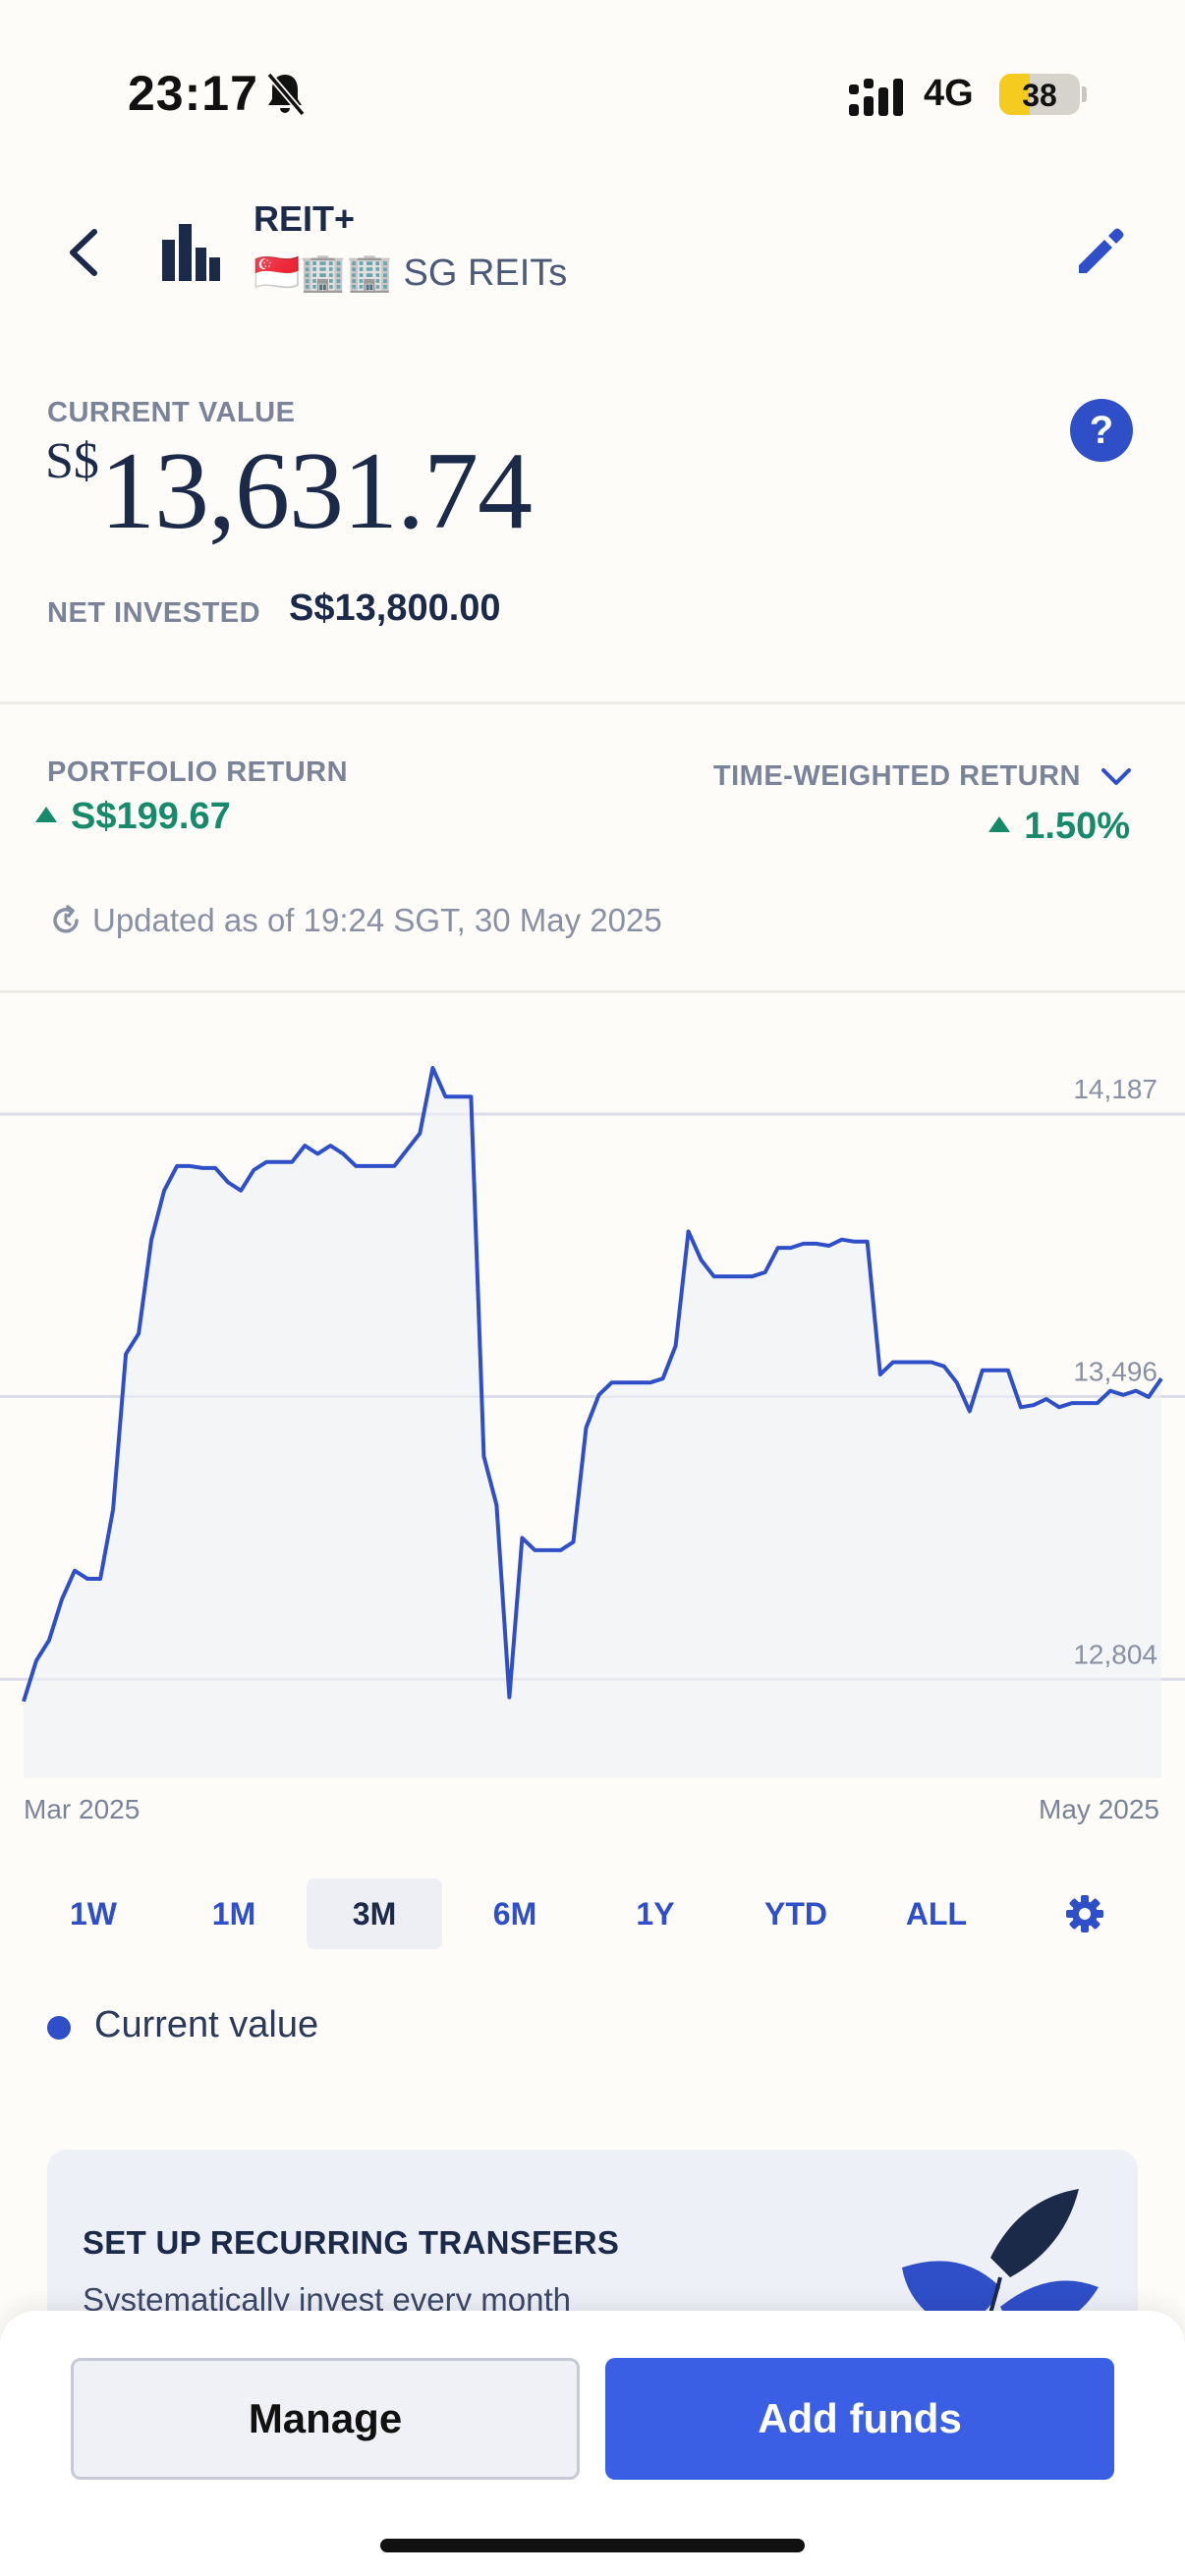 This screenshot has width=1185, height=2576. Describe the element at coordinates (1099, 1809) in the screenshot. I see `x-axis-end-label: May 2025` at that location.